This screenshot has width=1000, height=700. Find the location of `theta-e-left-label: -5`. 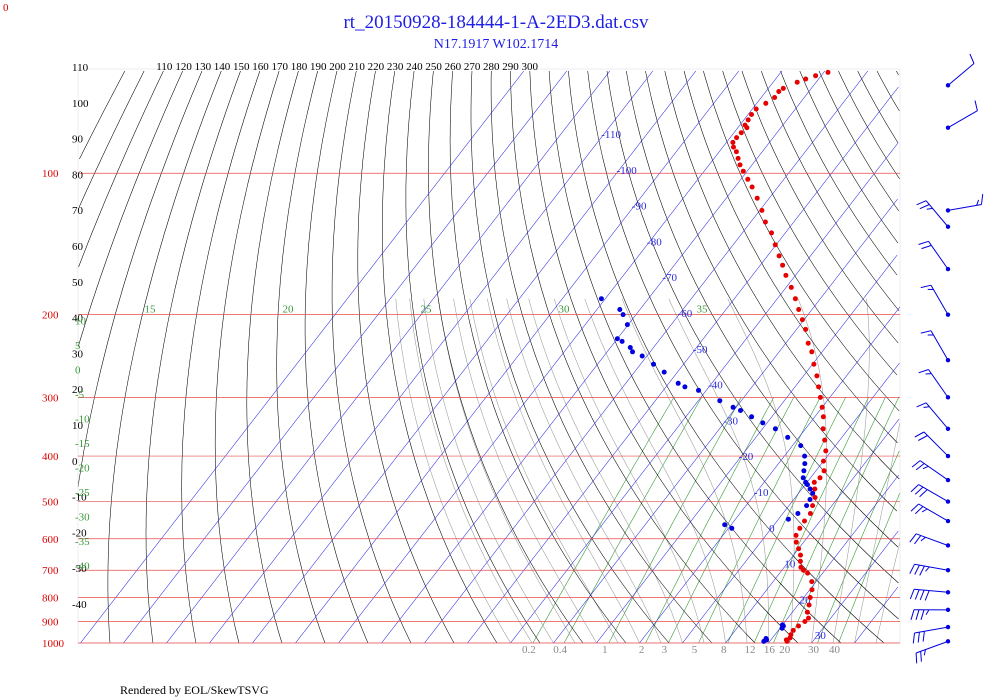

theta-e-left-label: -5 is located at coordinates (80, 395).